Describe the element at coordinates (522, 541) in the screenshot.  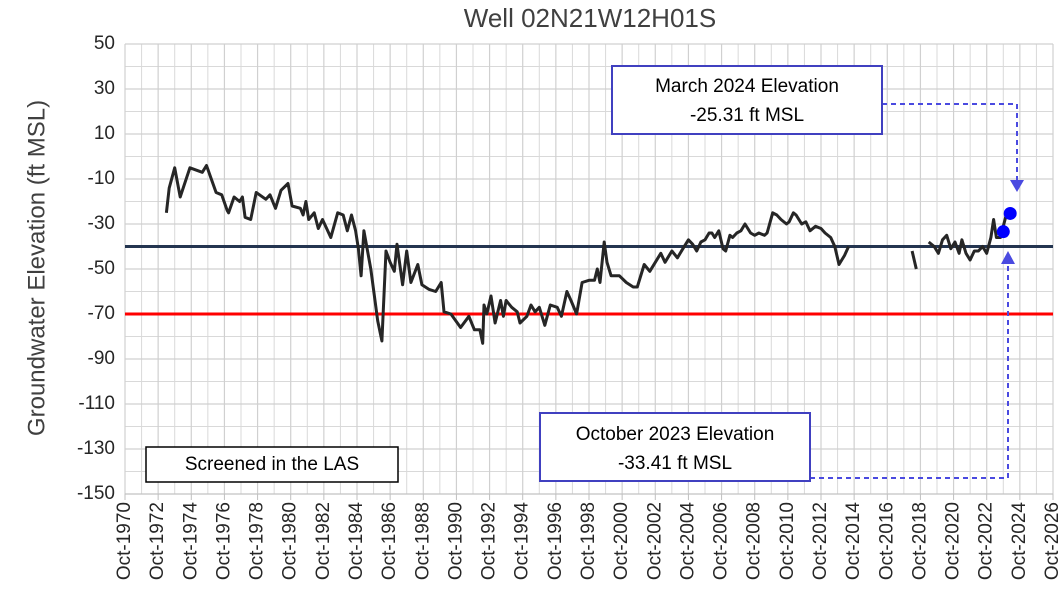
I see `x-tick-label: Oct-1994` at that location.